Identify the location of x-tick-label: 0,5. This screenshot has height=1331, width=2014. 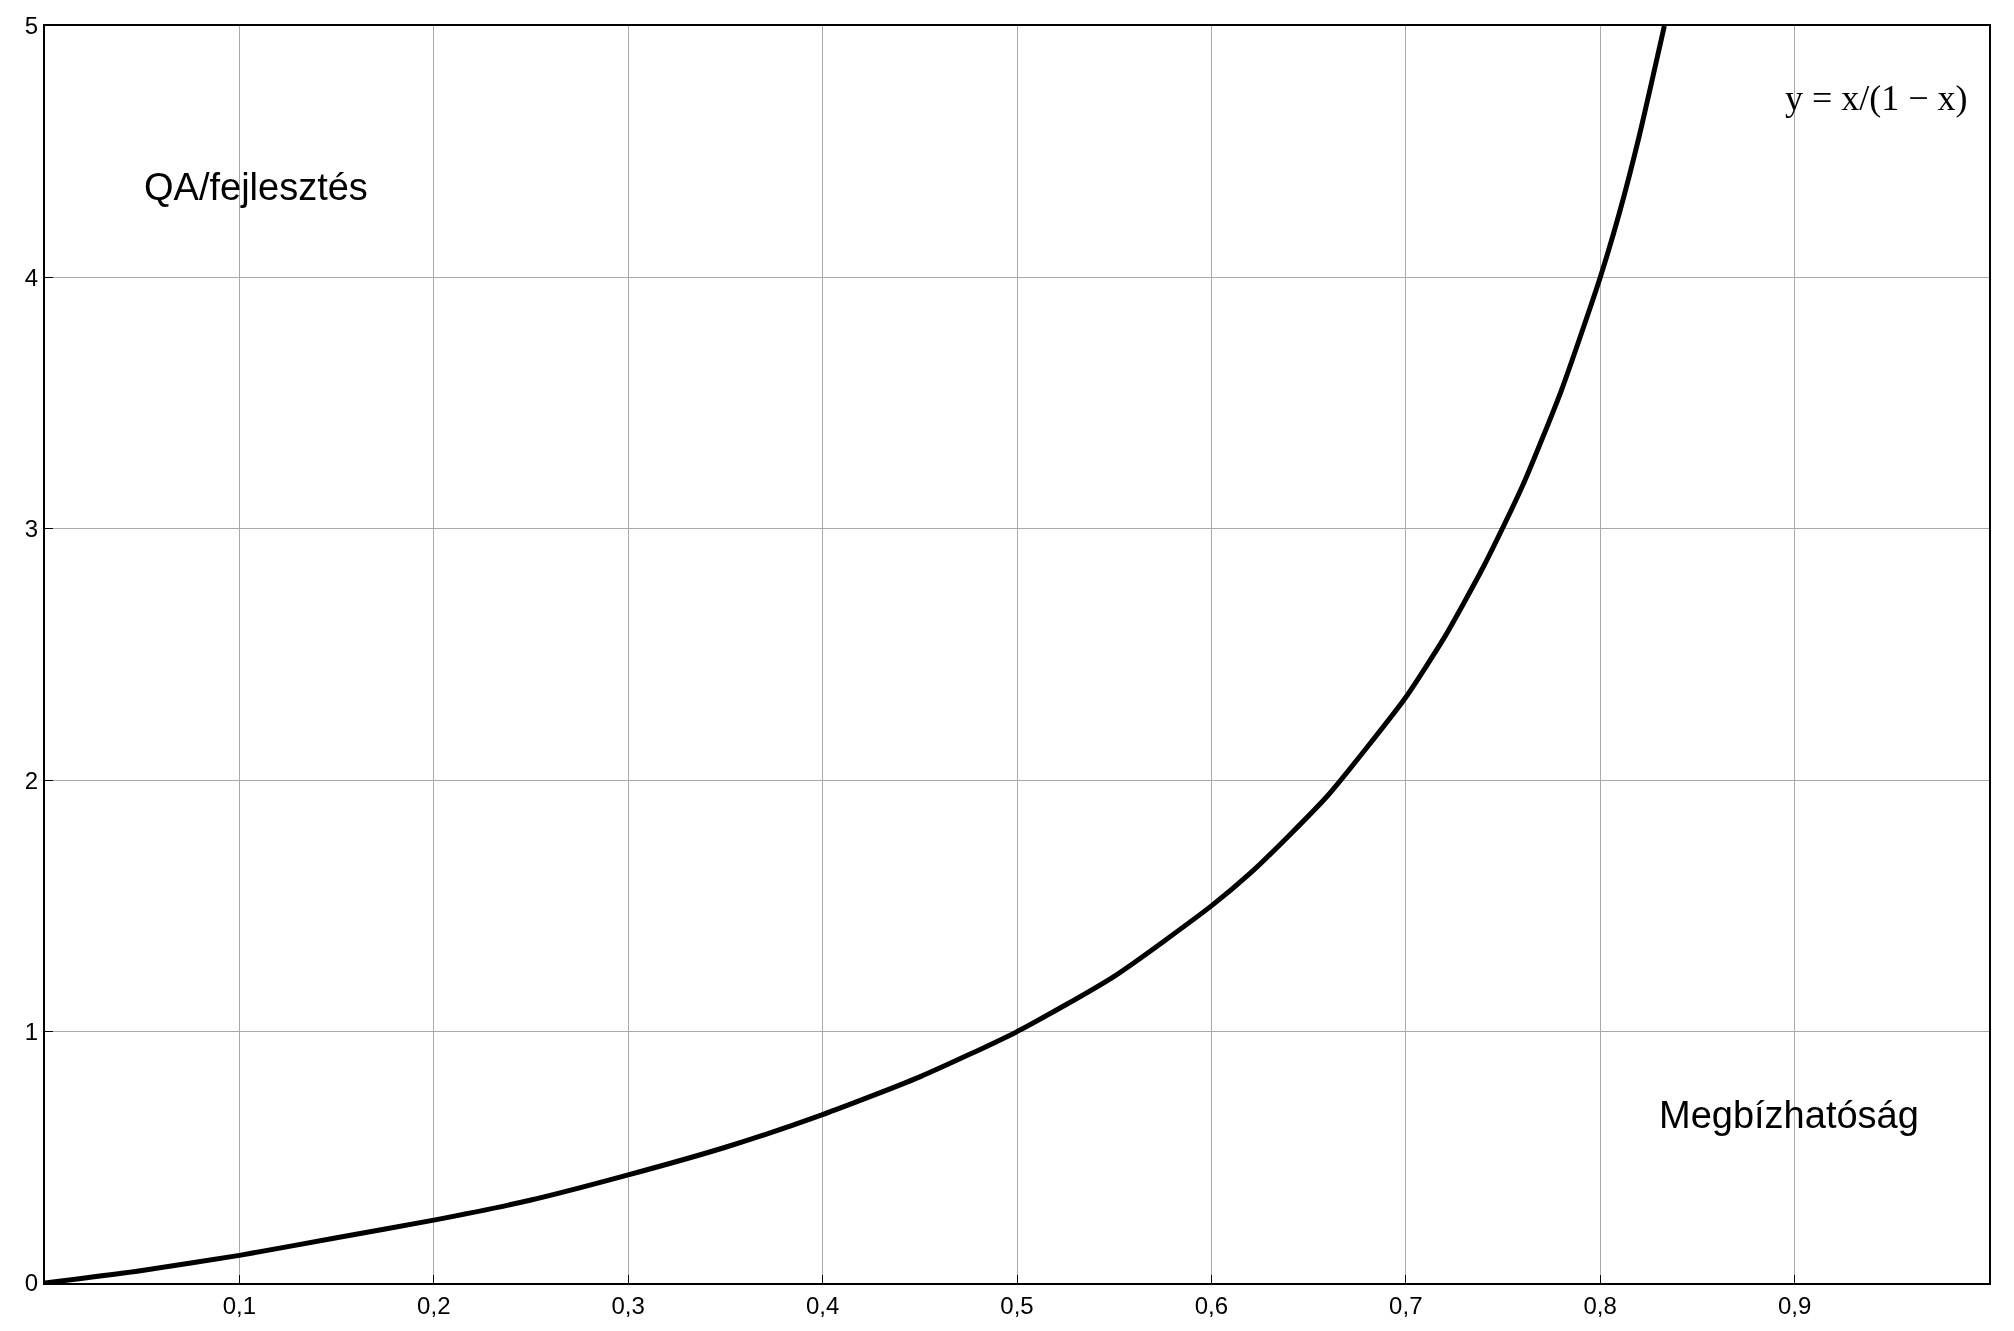
(1017, 1305).